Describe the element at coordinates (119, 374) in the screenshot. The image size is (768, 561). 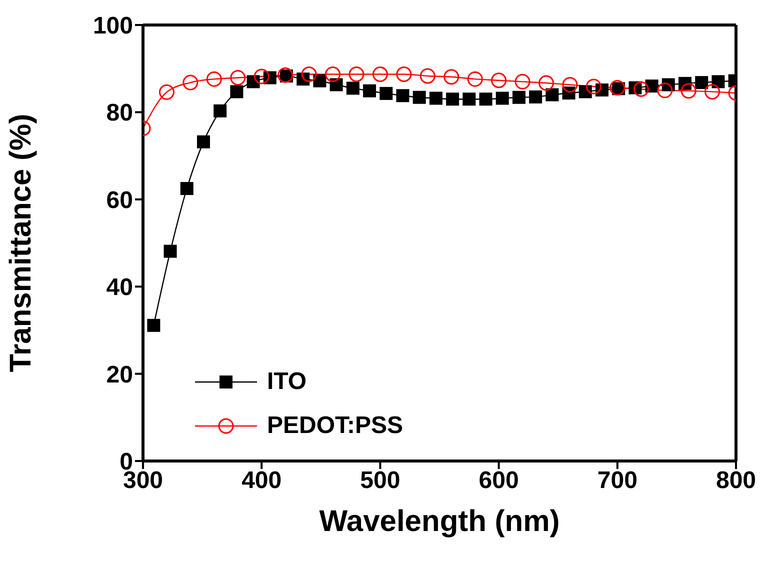
I see `y-tick-label: 20` at that location.